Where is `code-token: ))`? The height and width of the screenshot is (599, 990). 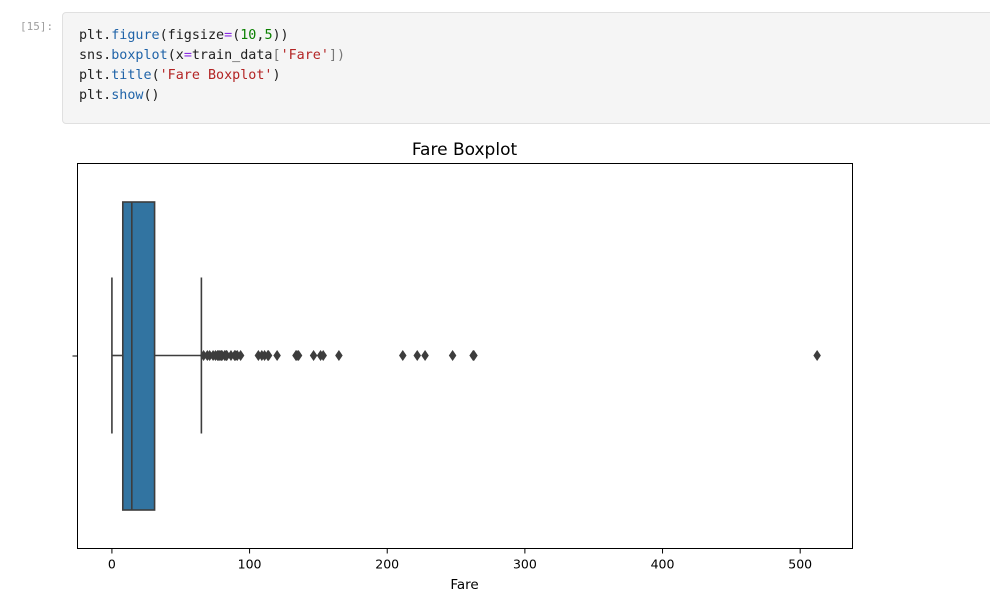
code-token: )) is located at coordinates (280, 35).